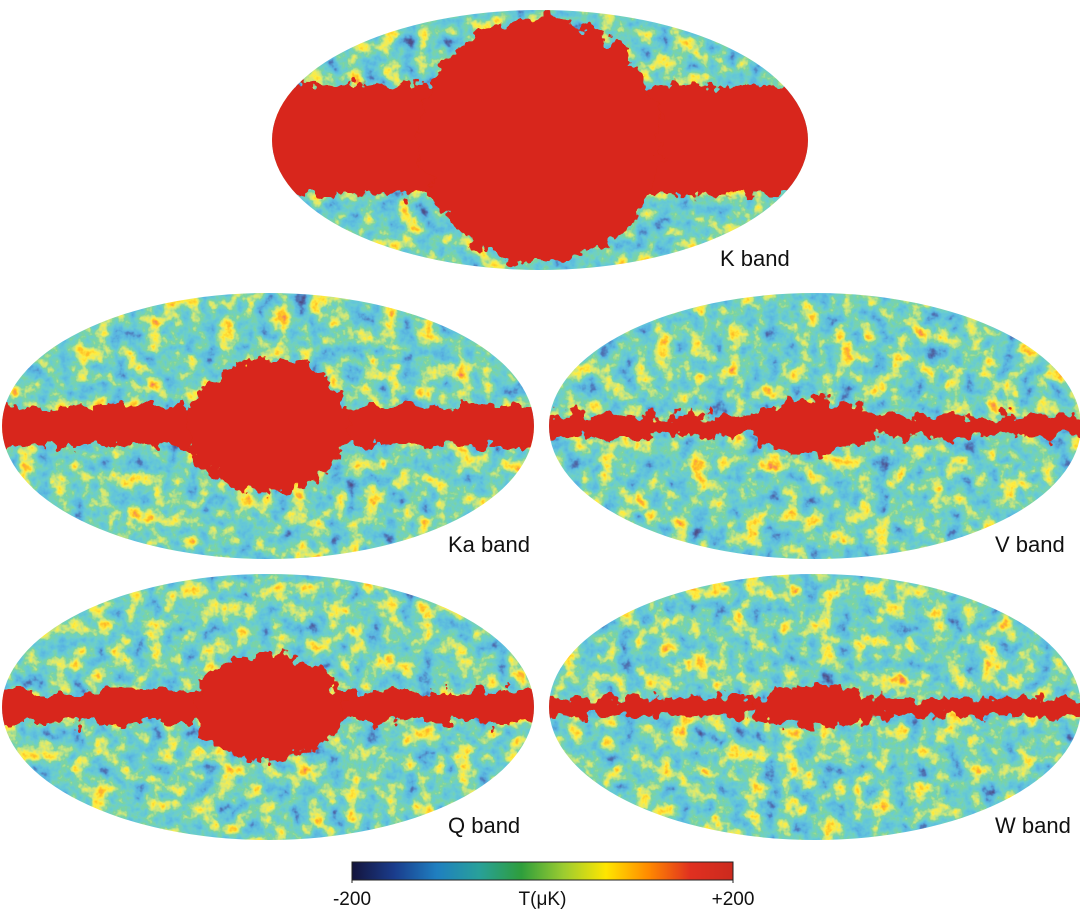 The width and height of the screenshot is (1080, 920). Describe the element at coordinates (544, 885) in the screenshot. I see `colorbar: -200 +200 T(μK)` at that location.